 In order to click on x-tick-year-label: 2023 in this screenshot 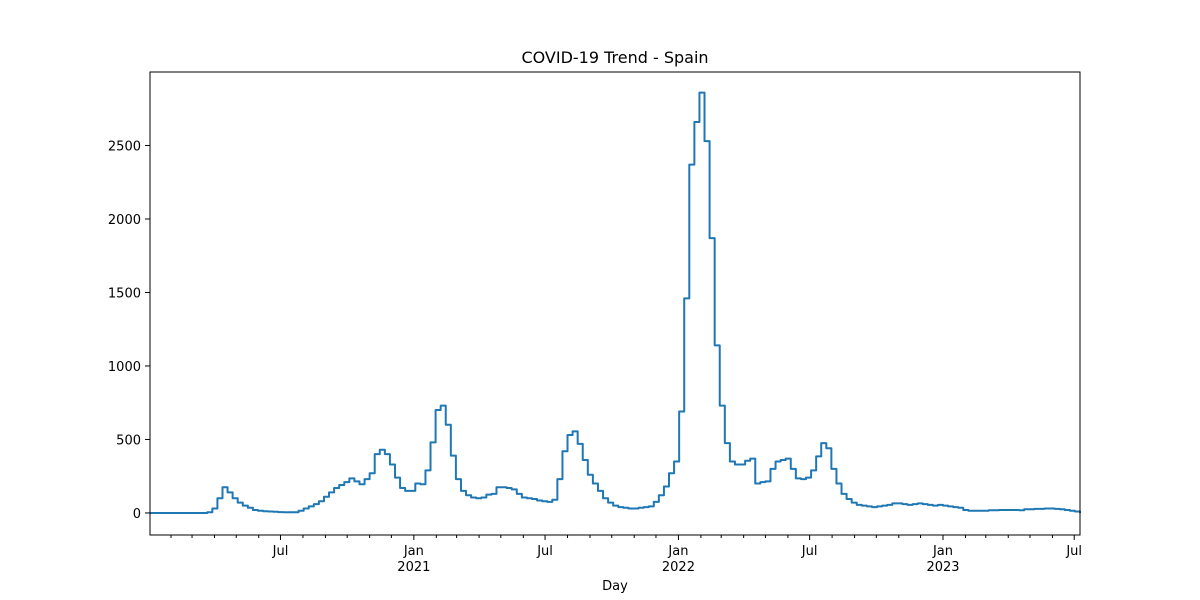, I will do `click(942, 567)`.